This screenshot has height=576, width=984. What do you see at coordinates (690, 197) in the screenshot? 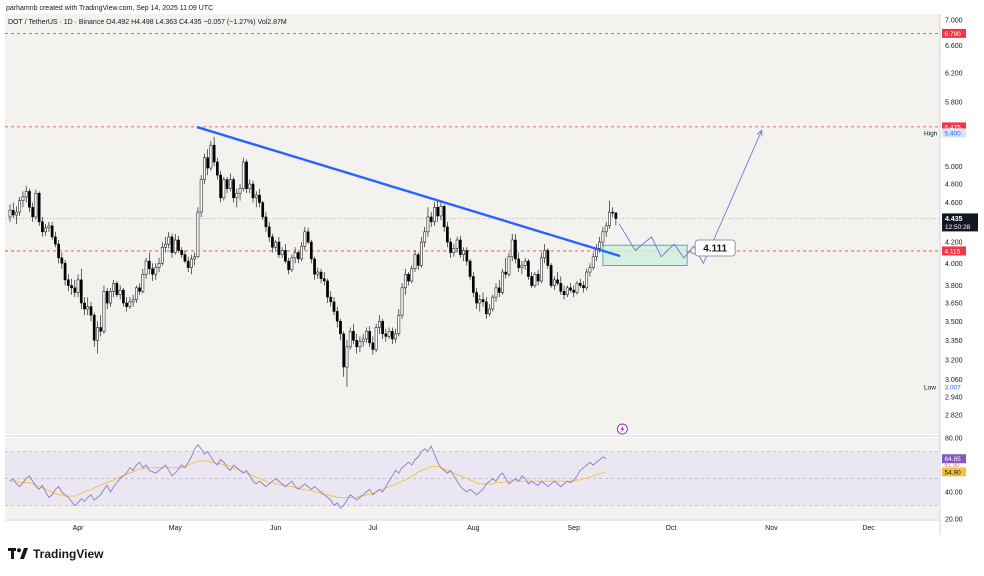
I see `projection-path` at bounding box center [690, 197].